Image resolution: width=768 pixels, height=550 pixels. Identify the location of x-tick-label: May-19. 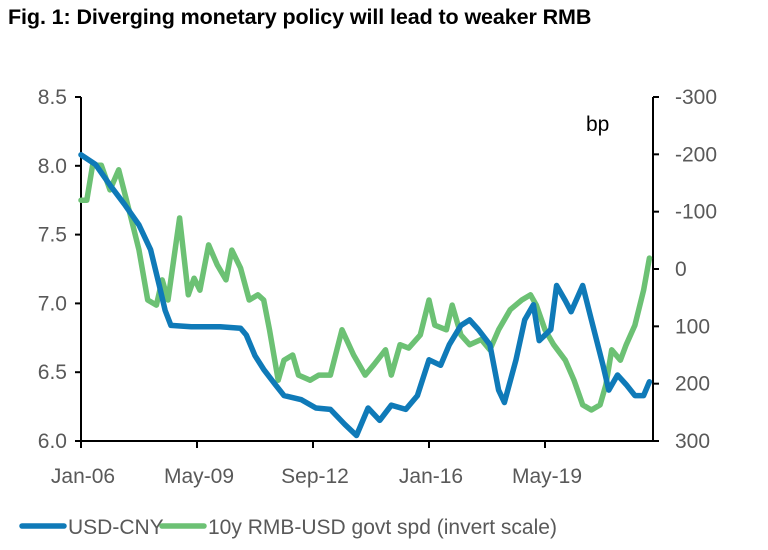
(547, 476).